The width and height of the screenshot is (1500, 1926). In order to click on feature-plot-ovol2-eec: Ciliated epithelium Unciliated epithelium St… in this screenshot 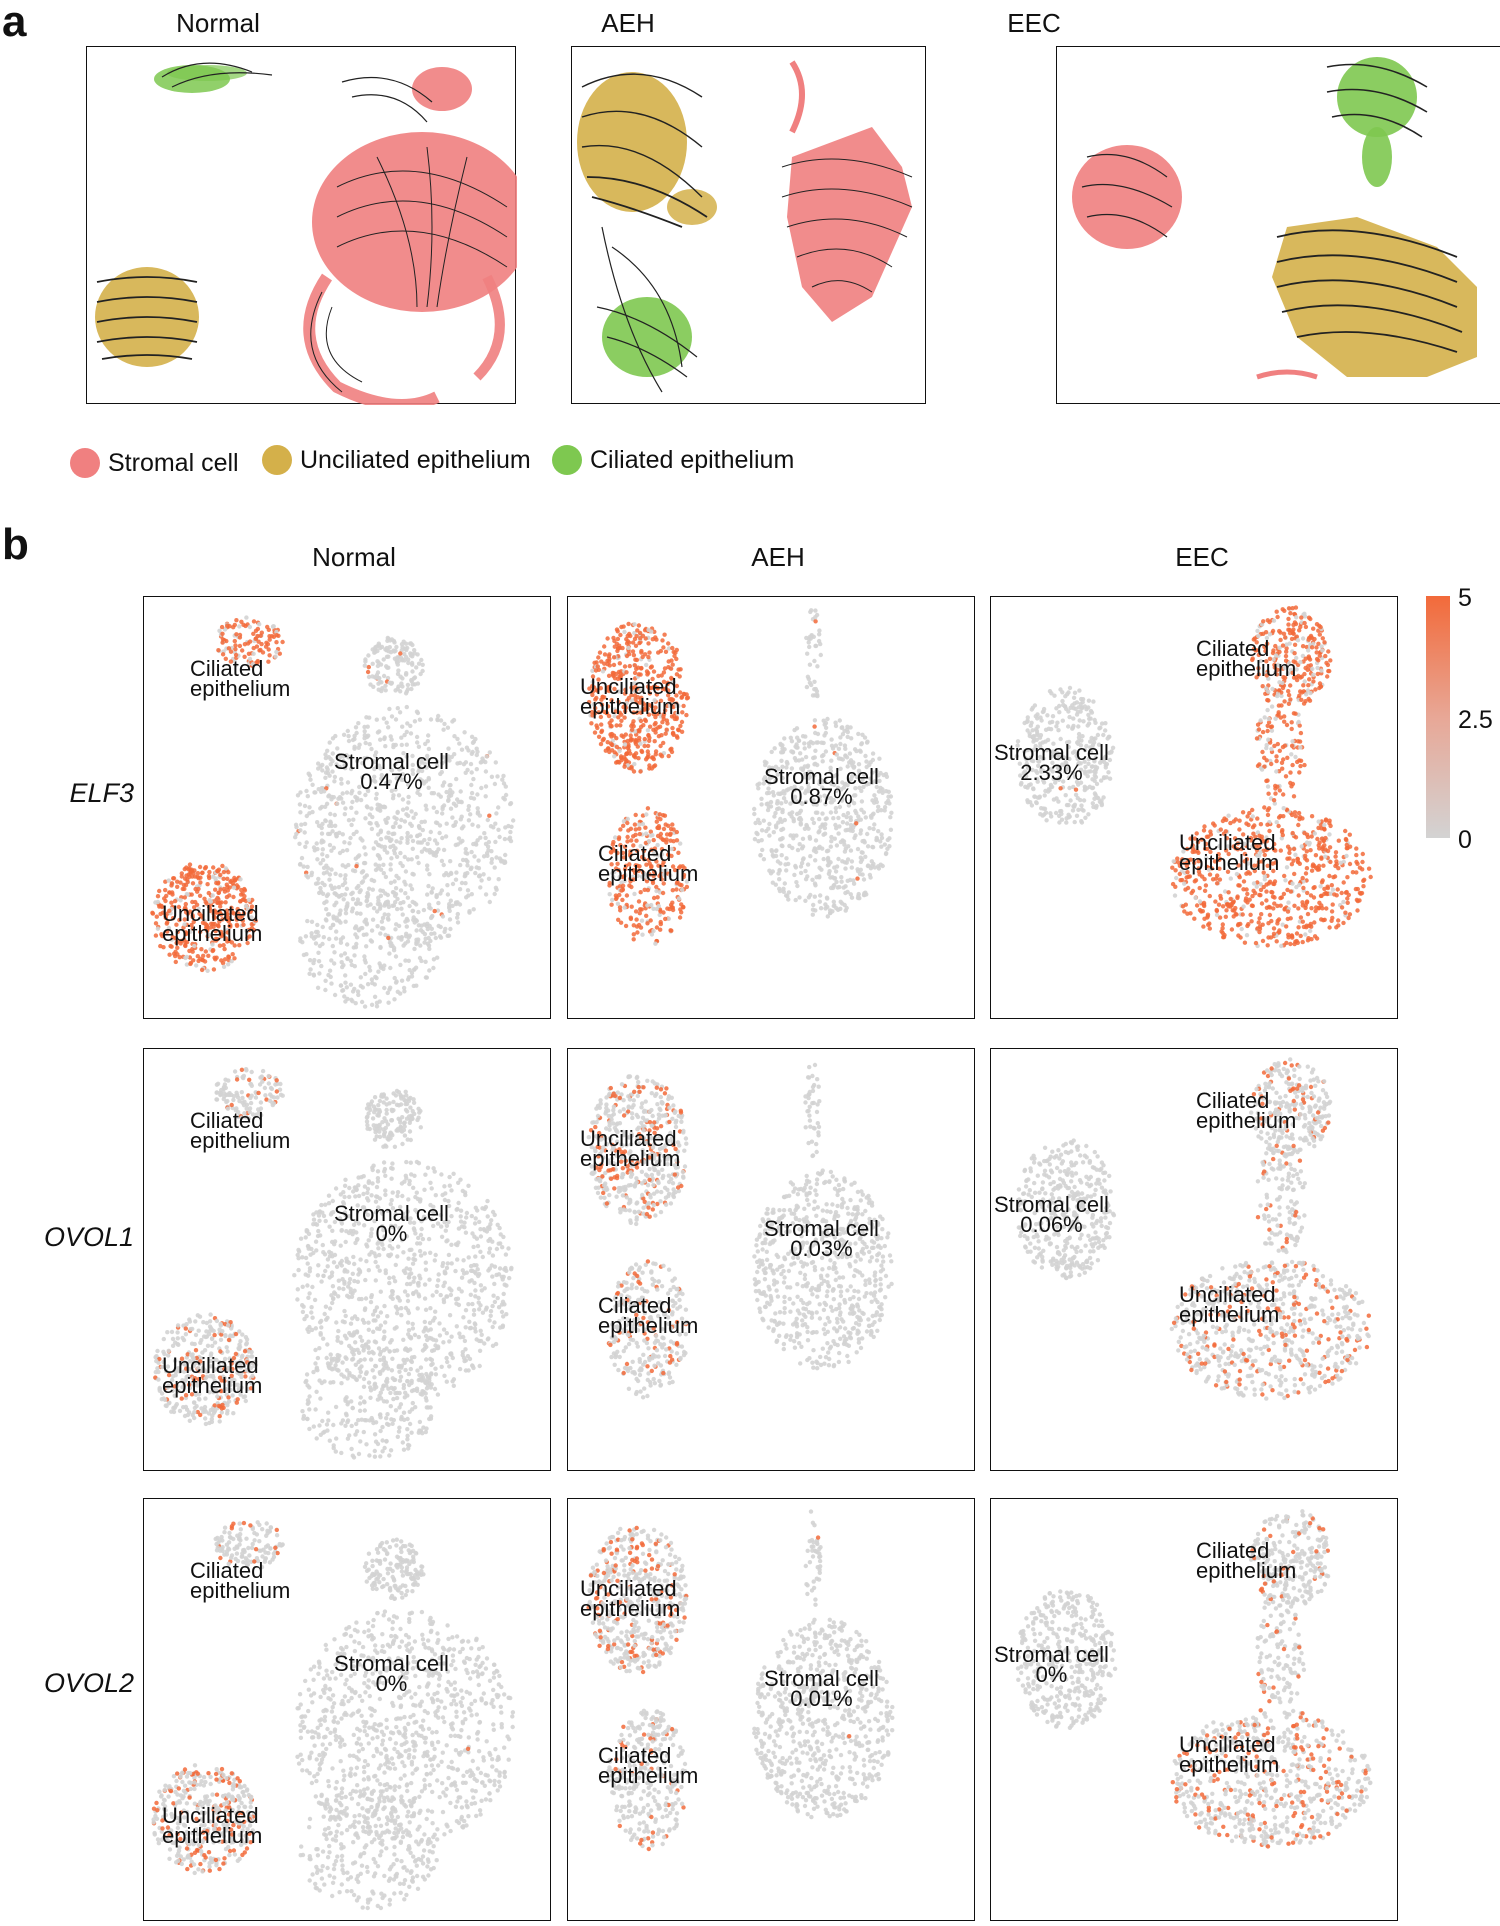, I will do `click(1194, 1709)`.